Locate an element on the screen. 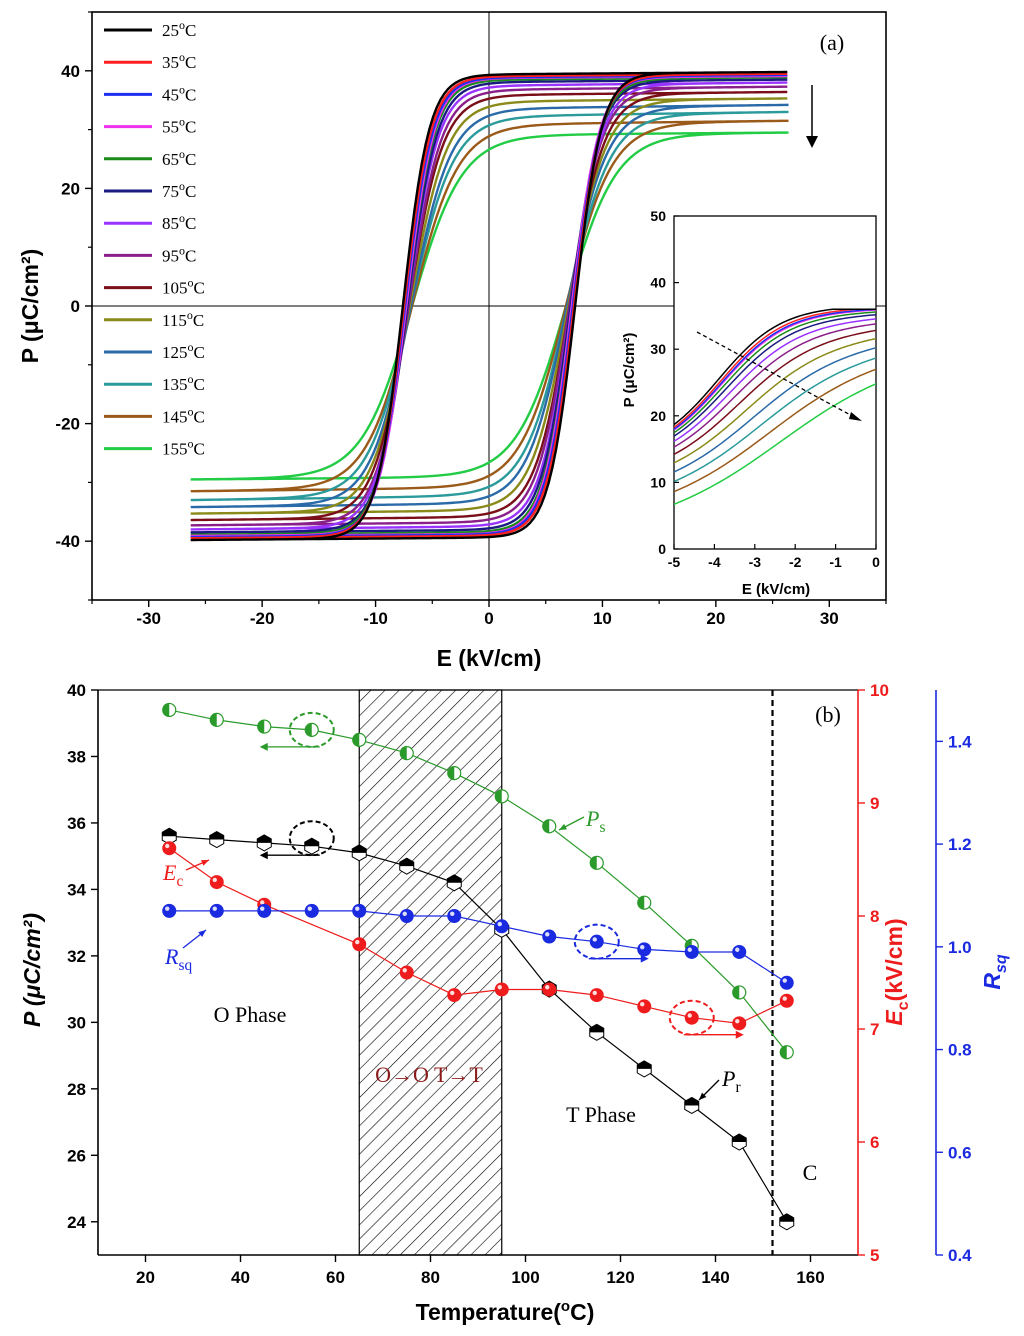 This screenshot has height=1336, width=1024. inset-curve-65C is located at coordinates (775, 372).